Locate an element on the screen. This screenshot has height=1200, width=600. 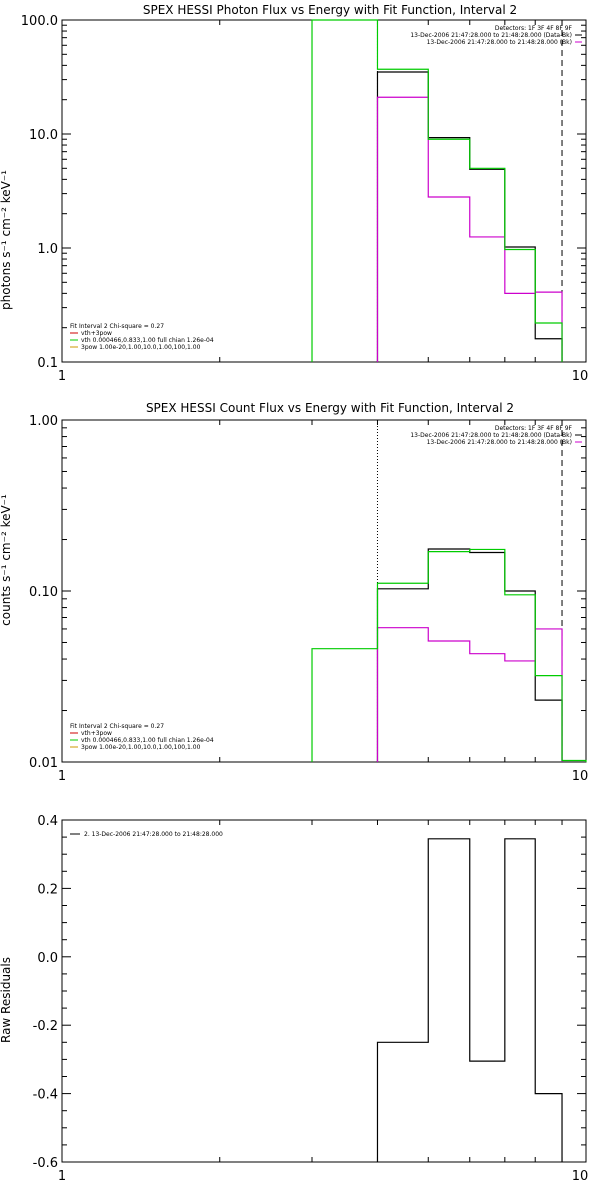
y-tick-label: 100.0 is located at coordinates (39, 21).